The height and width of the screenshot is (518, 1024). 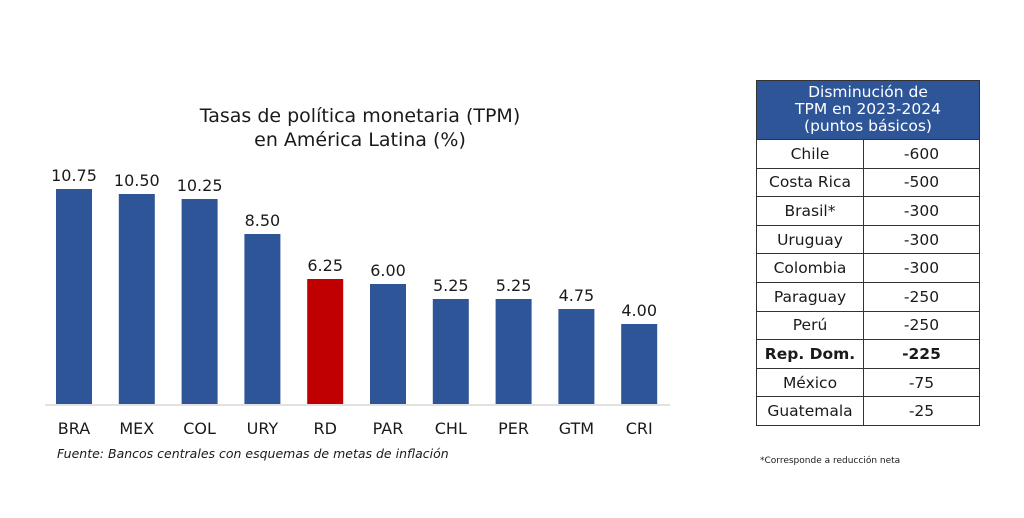 What do you see at coordinates (639, 310) in the screenshot?
I see `data-label-cri: 4.00` at bounding box center [639, 310].